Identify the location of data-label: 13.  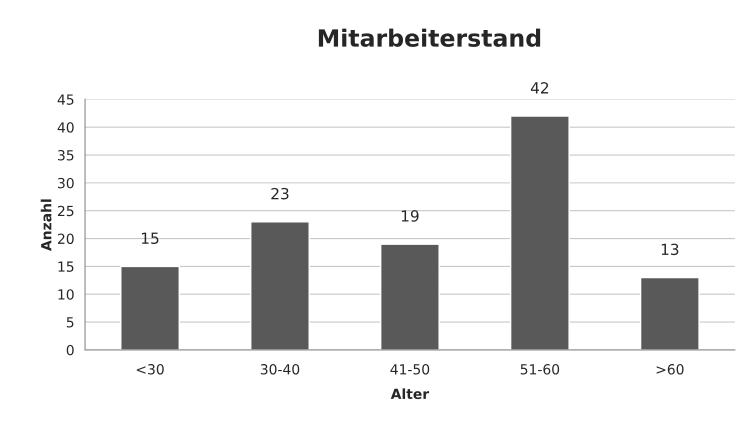
(670, 250).